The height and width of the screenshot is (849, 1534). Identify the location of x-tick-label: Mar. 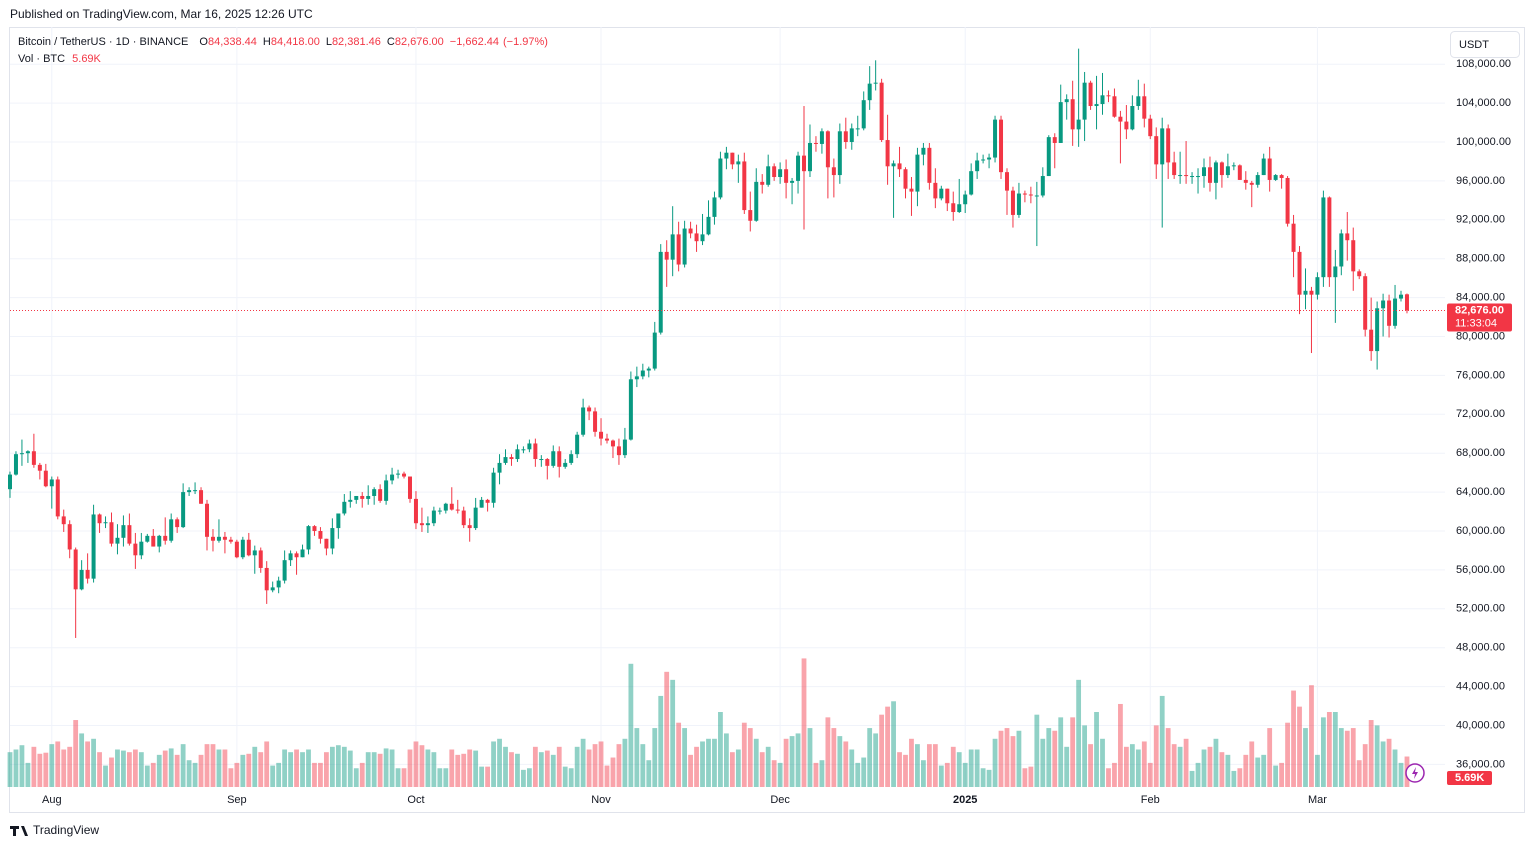
(1317, 800).